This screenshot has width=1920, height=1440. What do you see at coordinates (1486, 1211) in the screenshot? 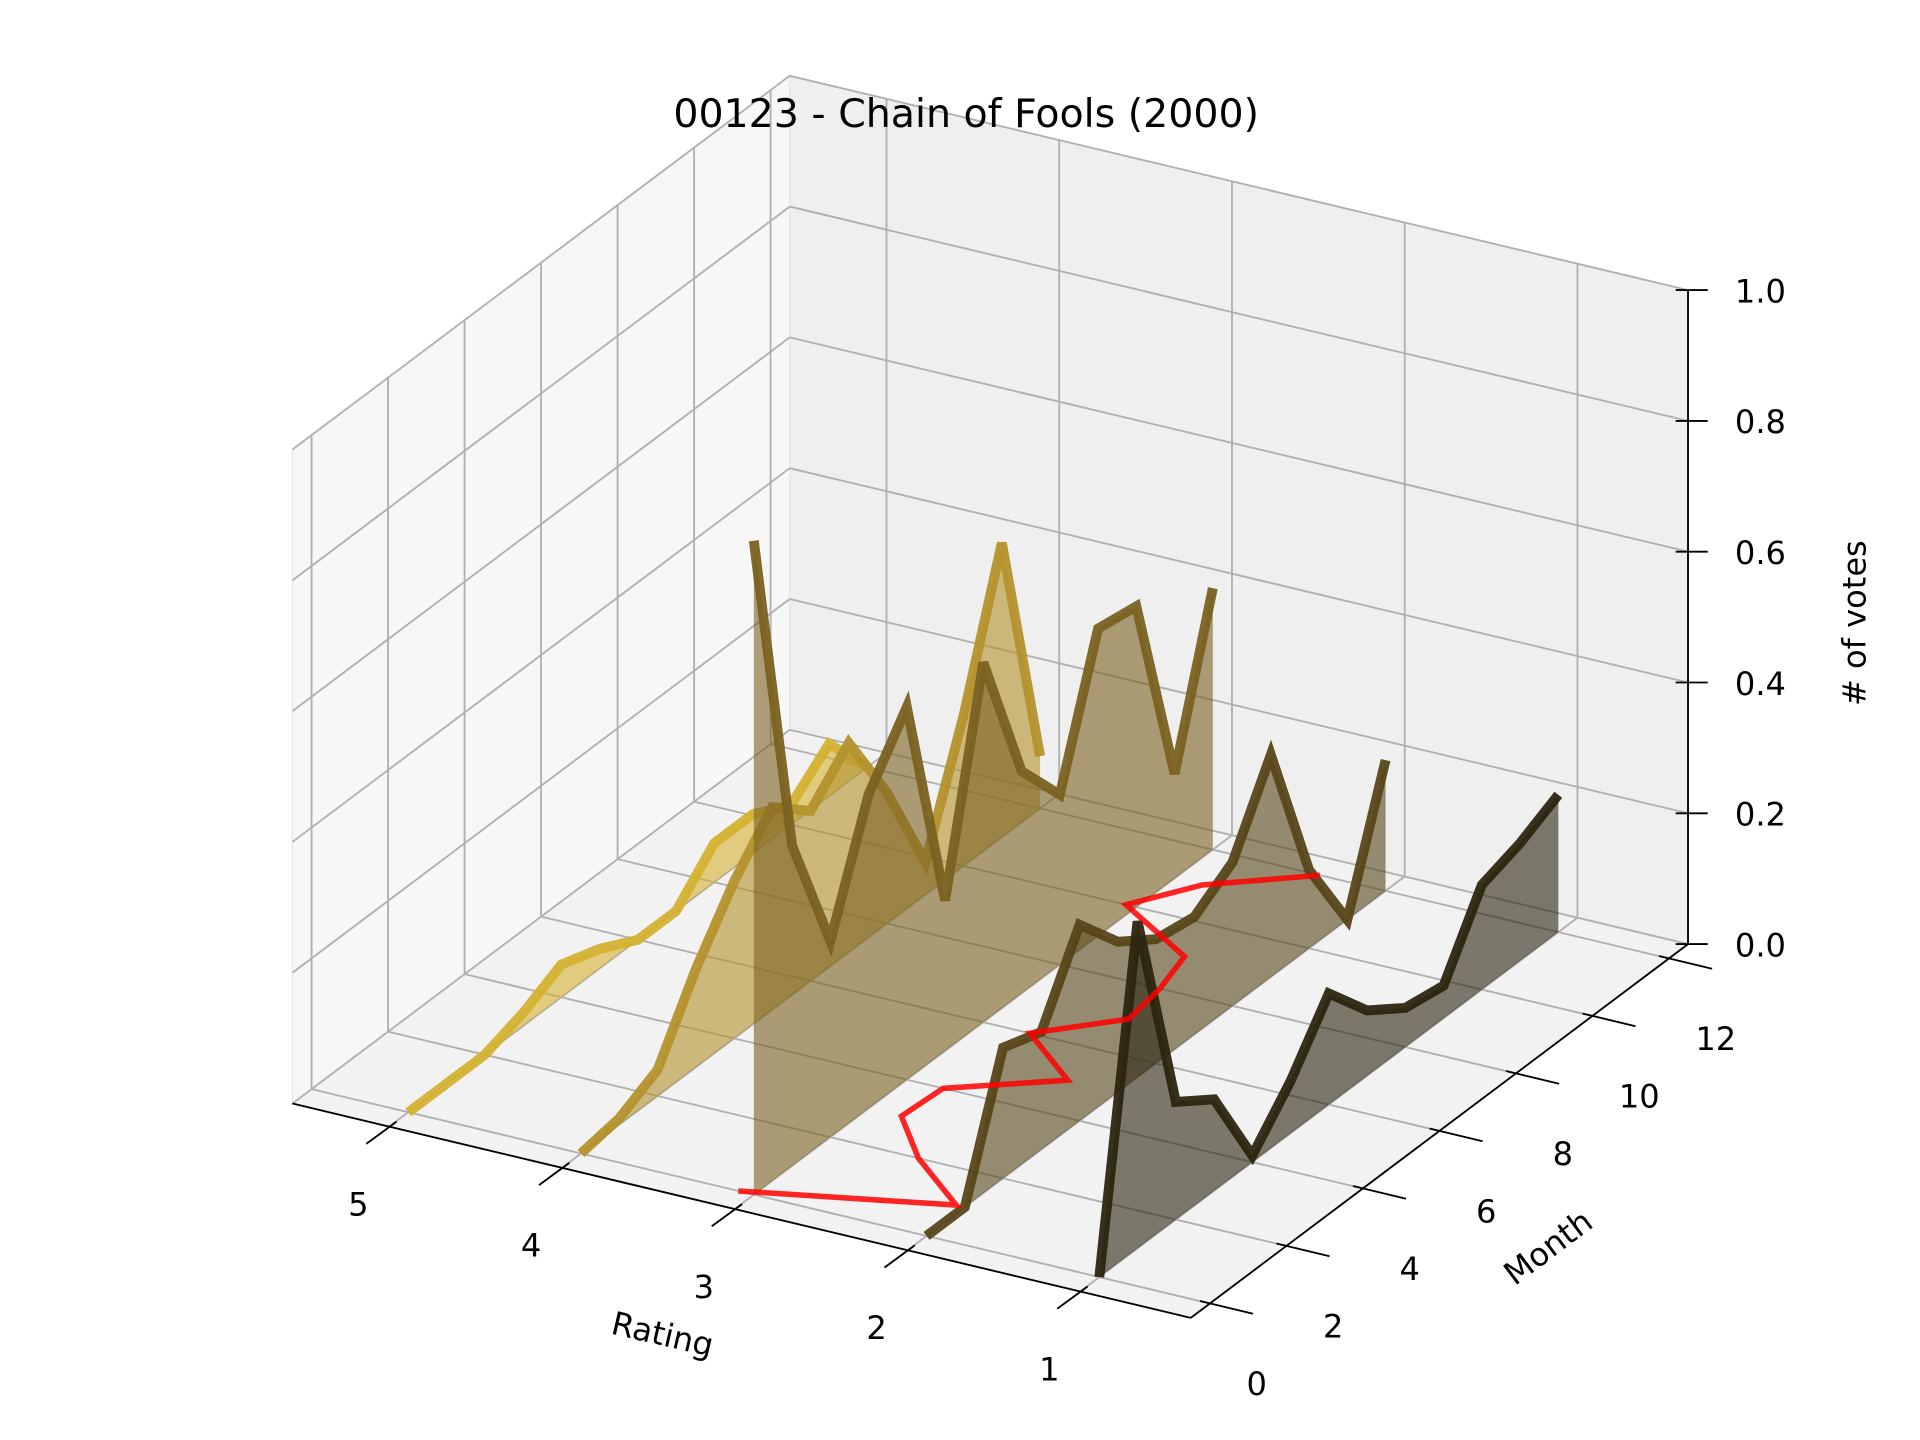
I see `y-tick-label: 6` at bounding box center [1486, 1211].